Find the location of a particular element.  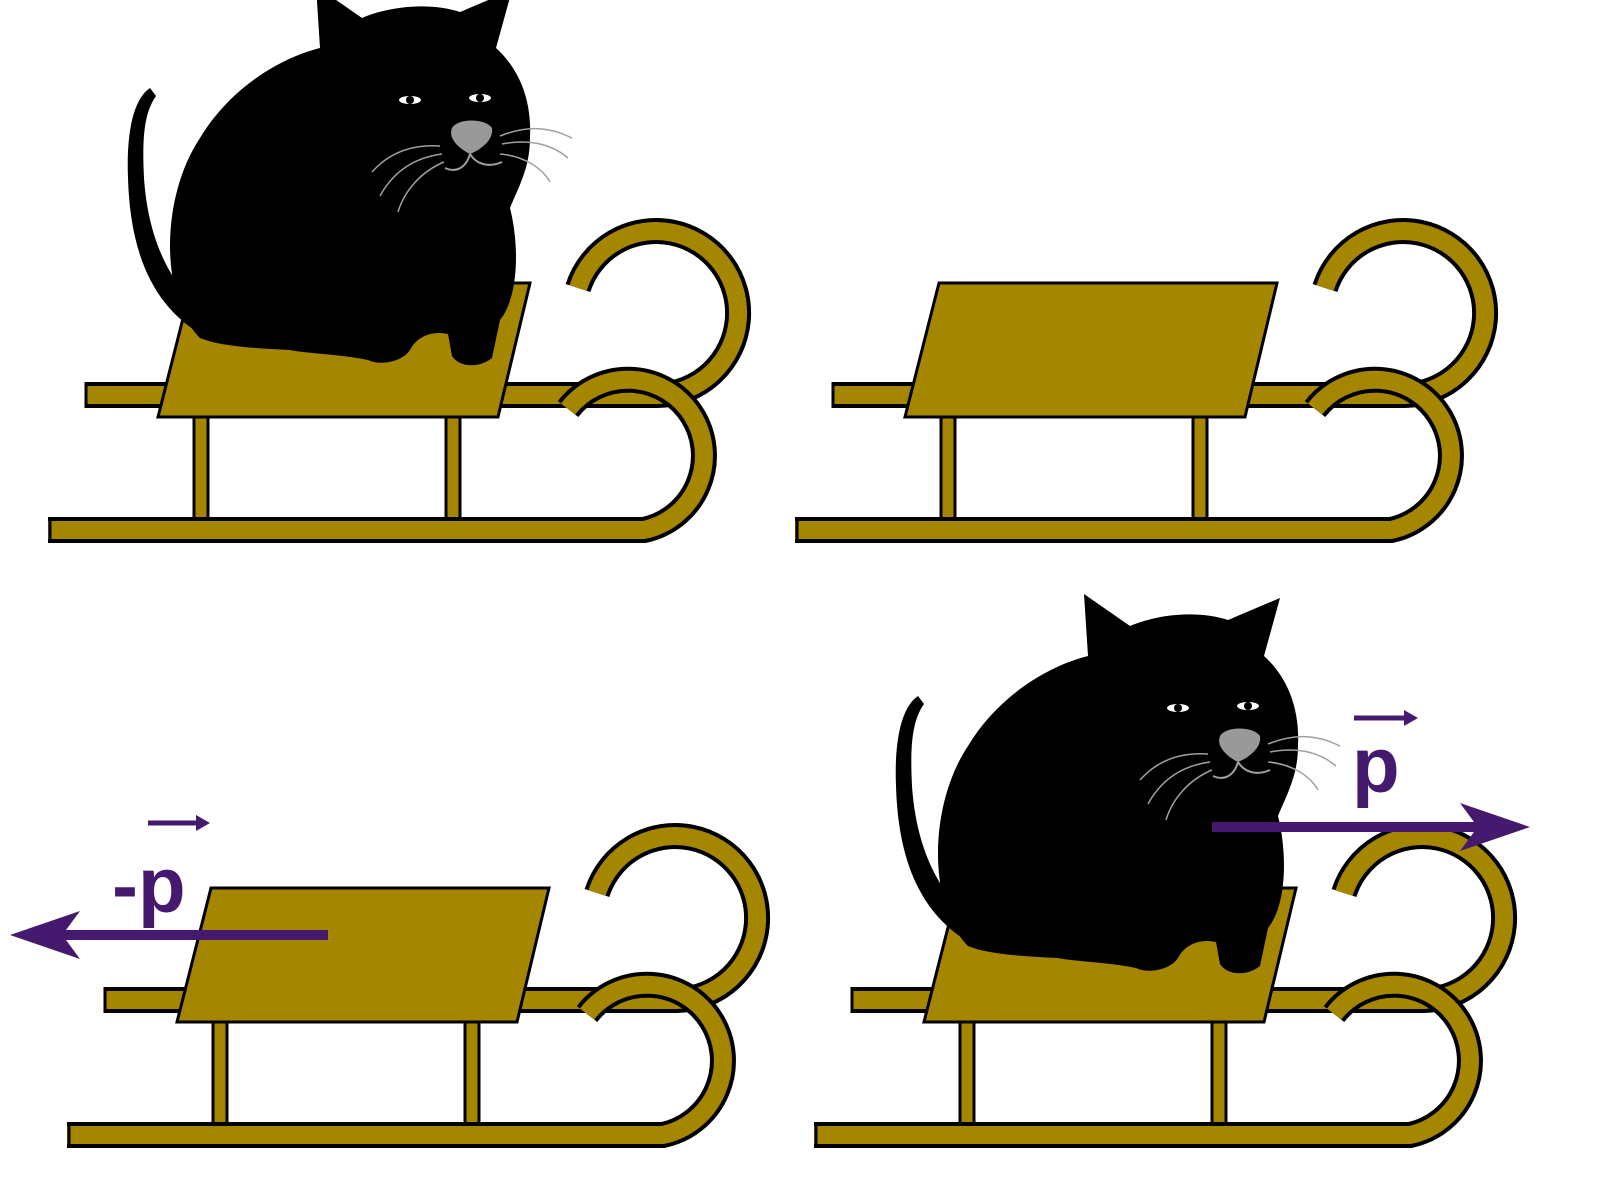

panel-empty-sled is located at coordinates (1140, 387).